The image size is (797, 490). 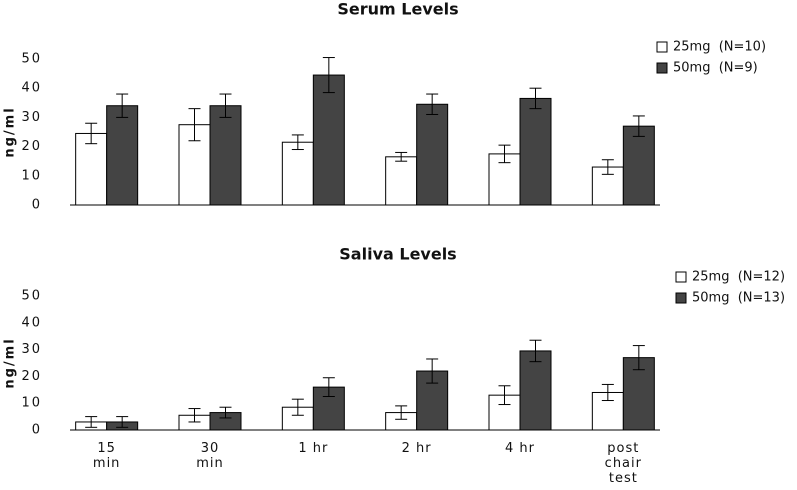 What do you see at coordinates (738, 277) in the screenshot?
I see `legend-label: 25mg (N=12)` at bounding box center [738, 277].